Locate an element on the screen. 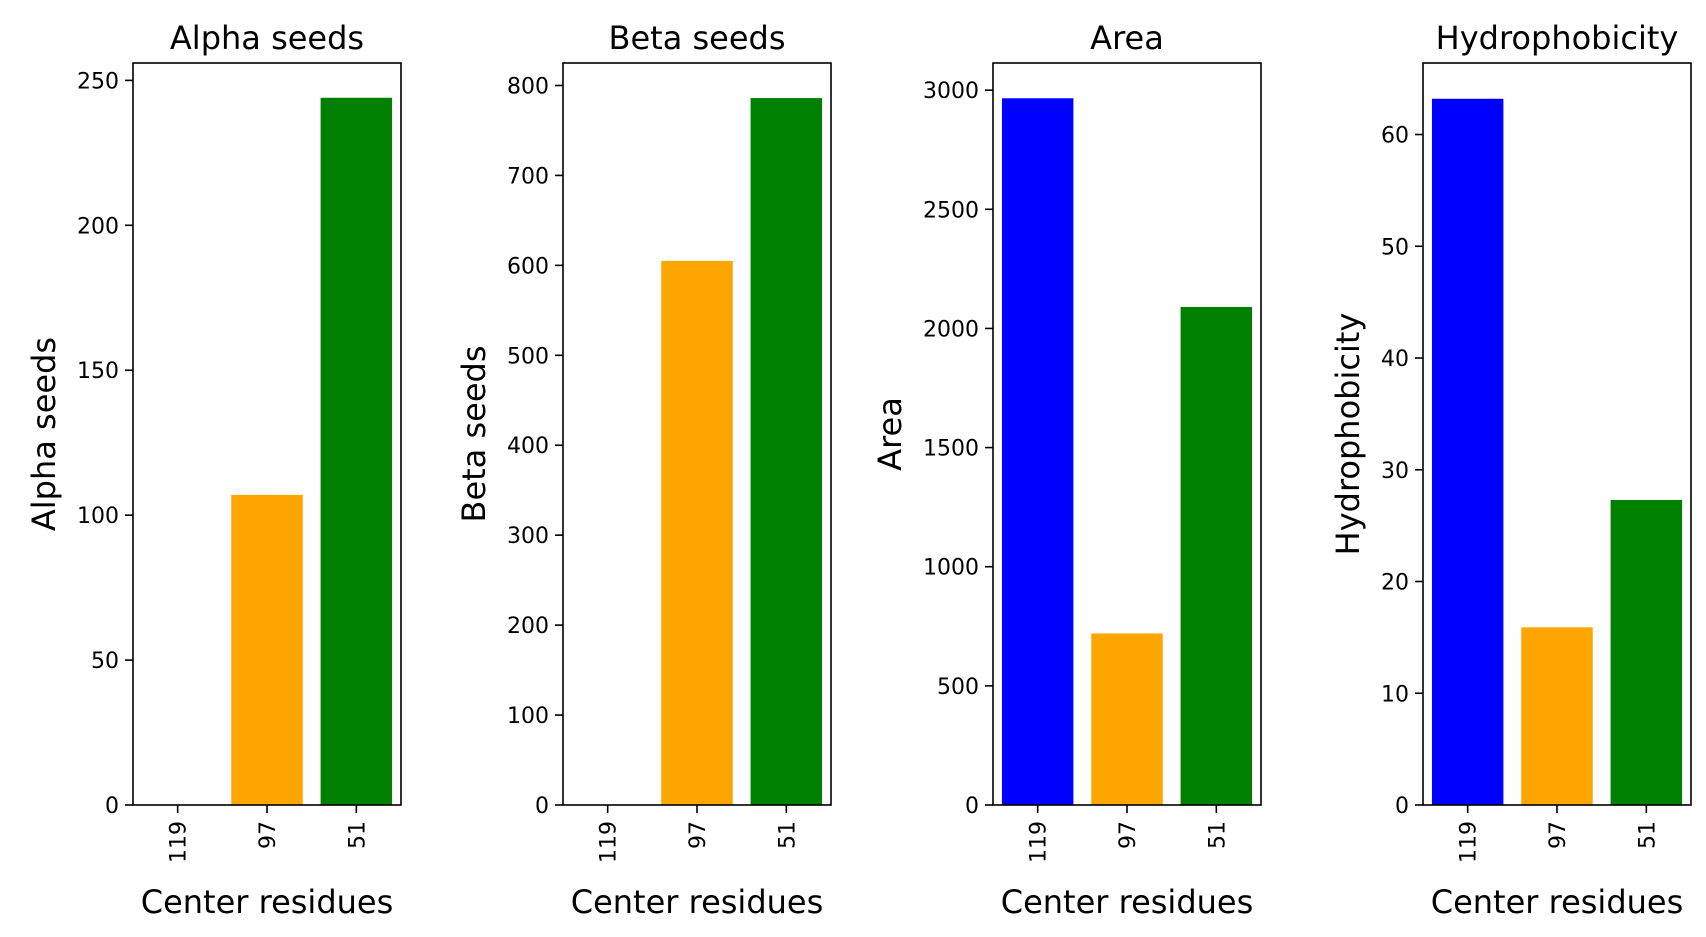  y-tick-label: 300 is located at coordinates (528, 536).